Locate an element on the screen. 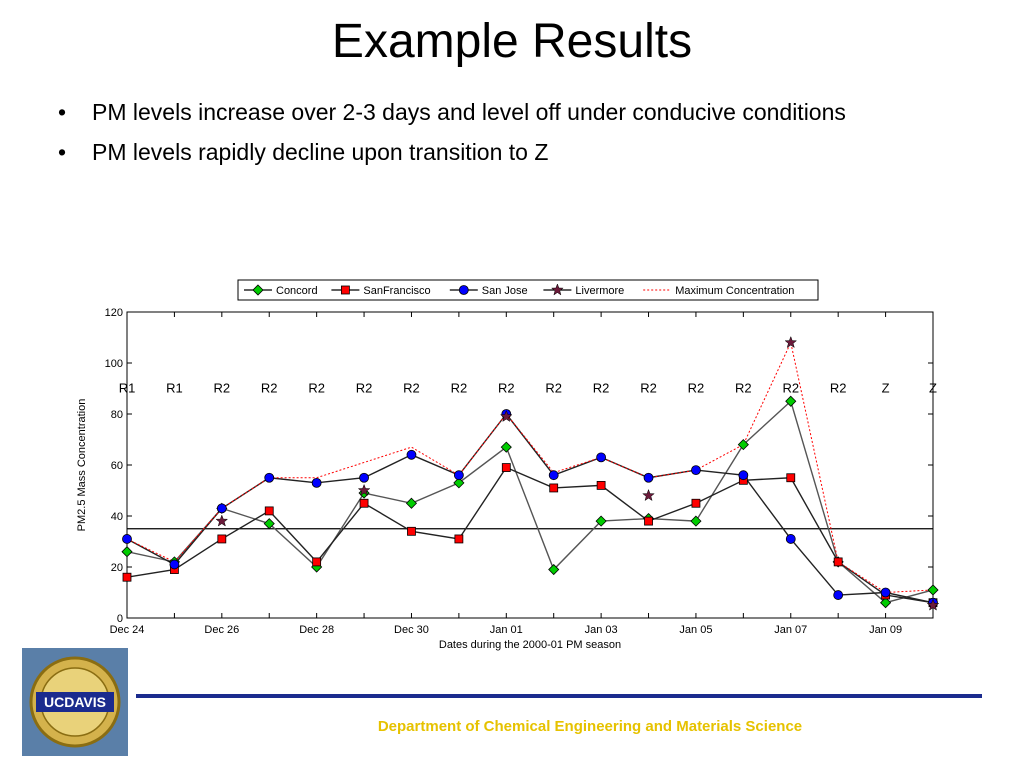 The width and height of the screenshot is (1024, 768). legend-box is located at coordinates (528, 290).